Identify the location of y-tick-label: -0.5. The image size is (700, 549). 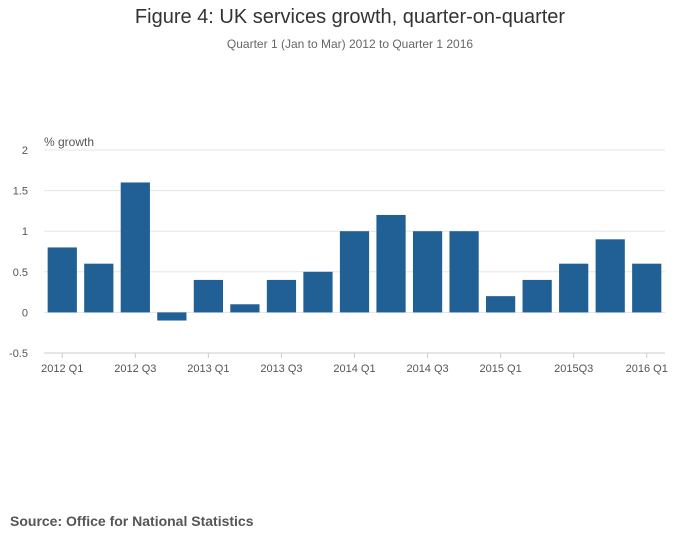
(18, 354).